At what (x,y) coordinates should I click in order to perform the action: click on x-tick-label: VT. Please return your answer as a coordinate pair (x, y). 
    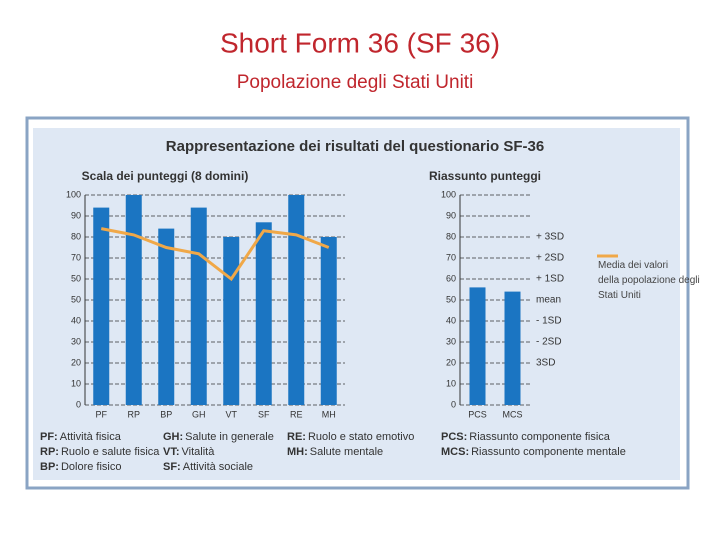
    Looking at the image, I should click on (231, 414).